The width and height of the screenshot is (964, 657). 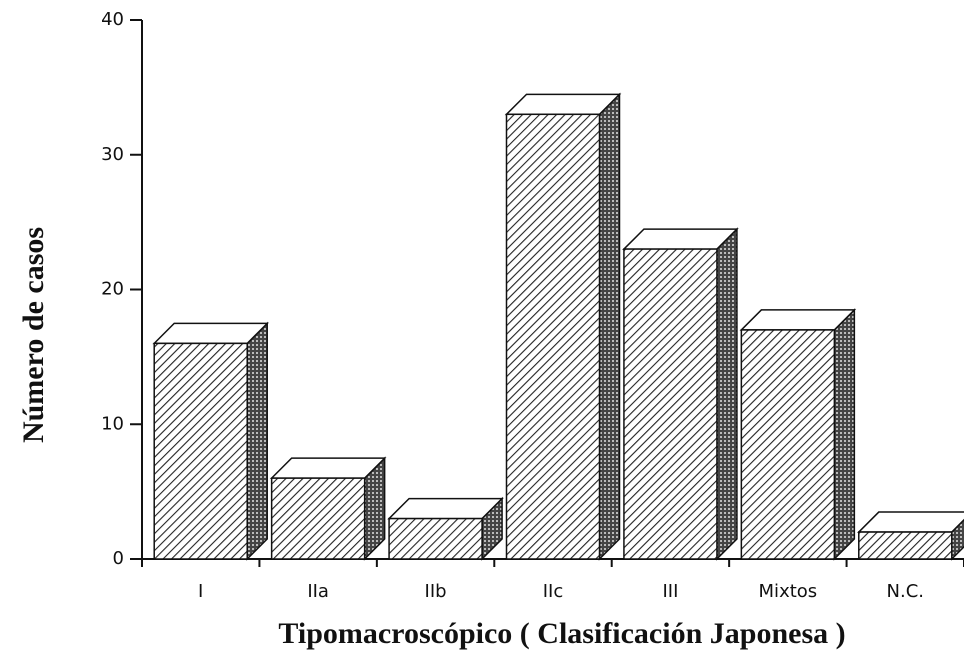 I want to click on x-tick-label: III, so click(x=670, y=591).